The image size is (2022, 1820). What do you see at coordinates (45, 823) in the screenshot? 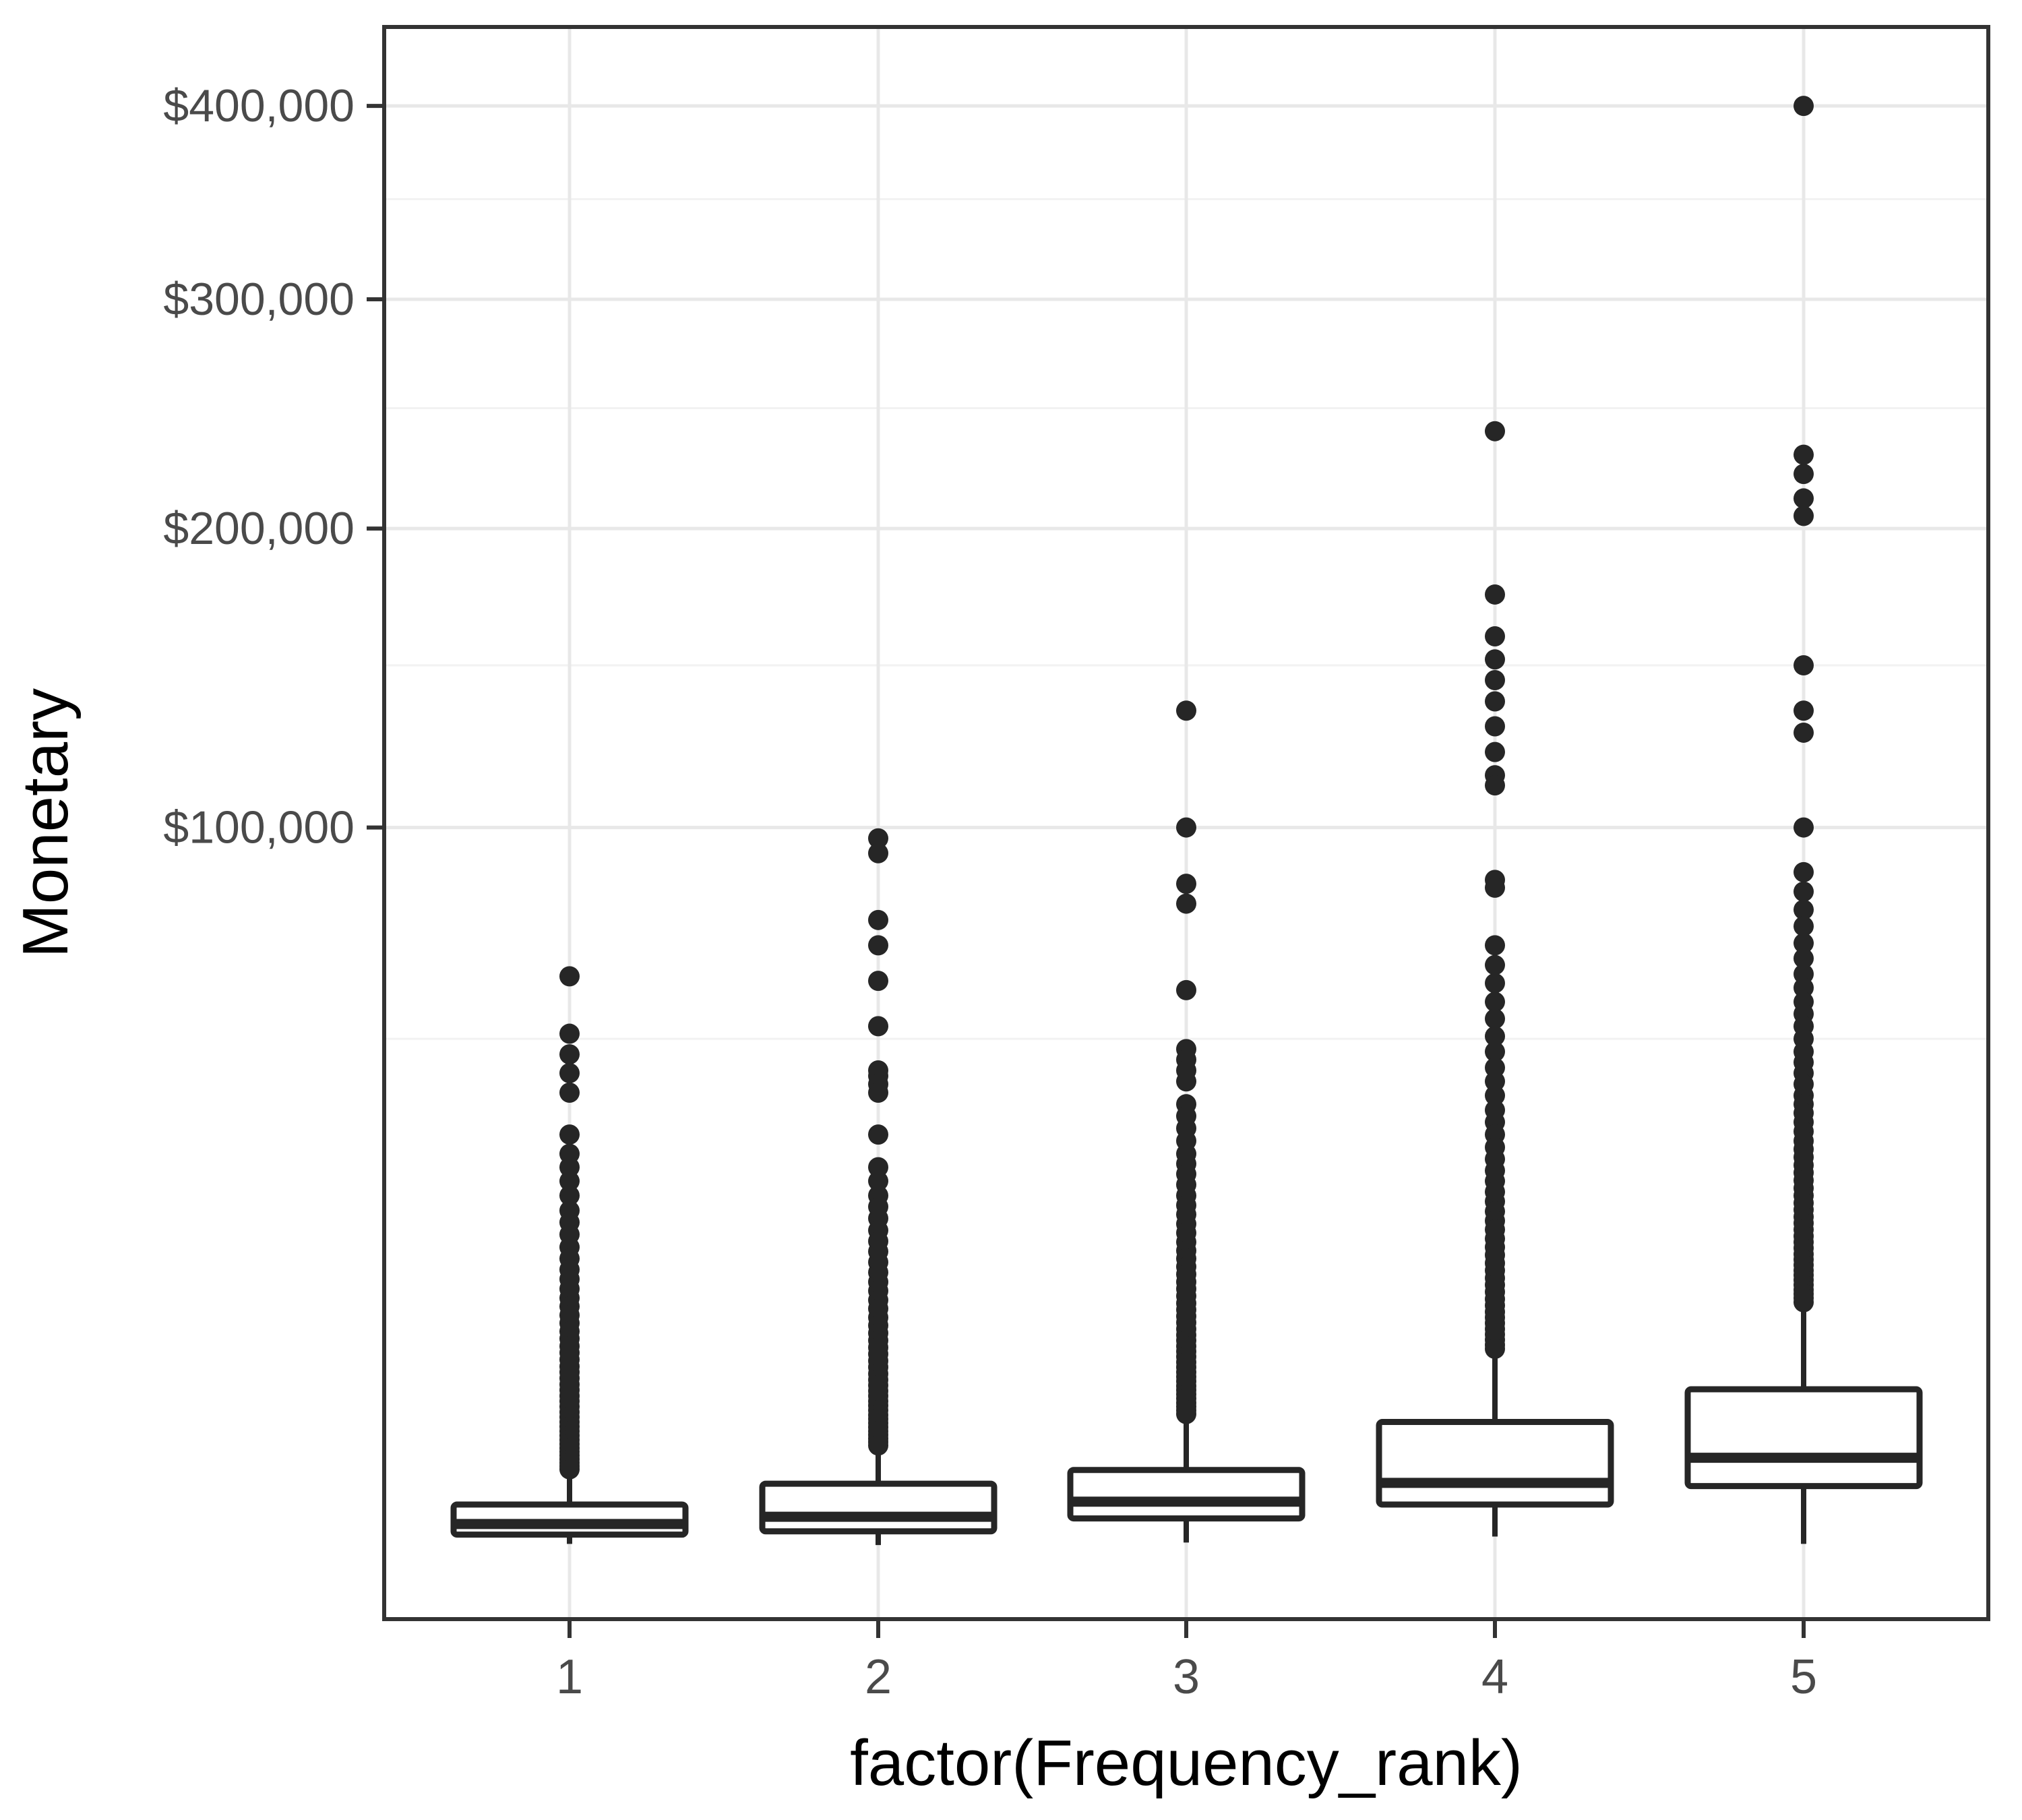
I see `y-axis-title: Monetary` at bounding box center [45, 823].